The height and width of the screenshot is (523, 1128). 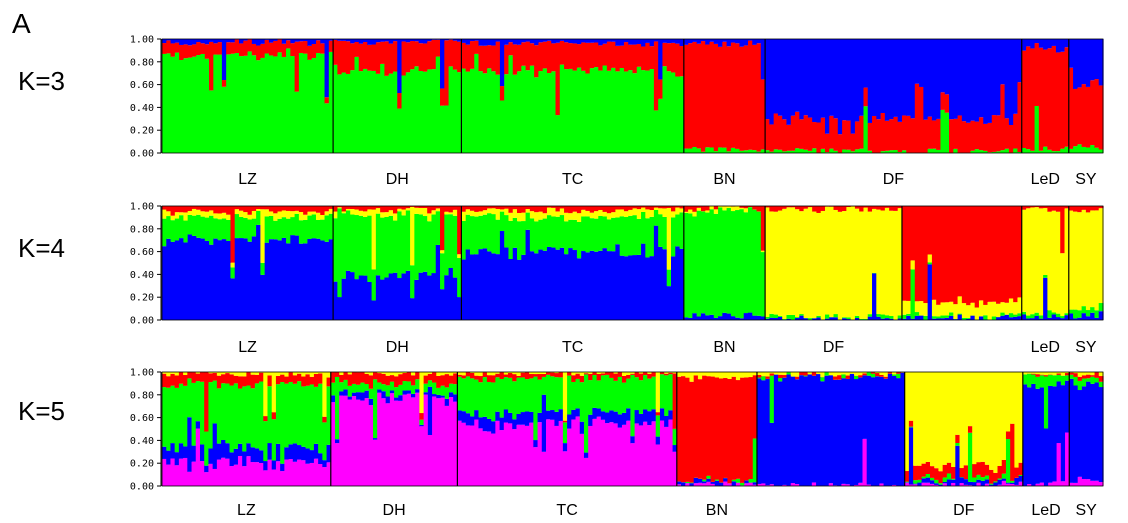 I want to click on y-tick-label: 0.00, so click(x=142, y=487).